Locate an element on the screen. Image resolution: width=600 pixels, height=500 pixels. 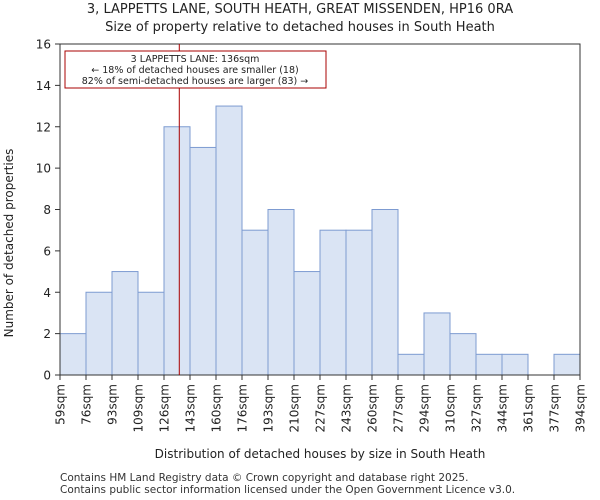
y-tick-label: 10 is located at coordinates (43, 169).